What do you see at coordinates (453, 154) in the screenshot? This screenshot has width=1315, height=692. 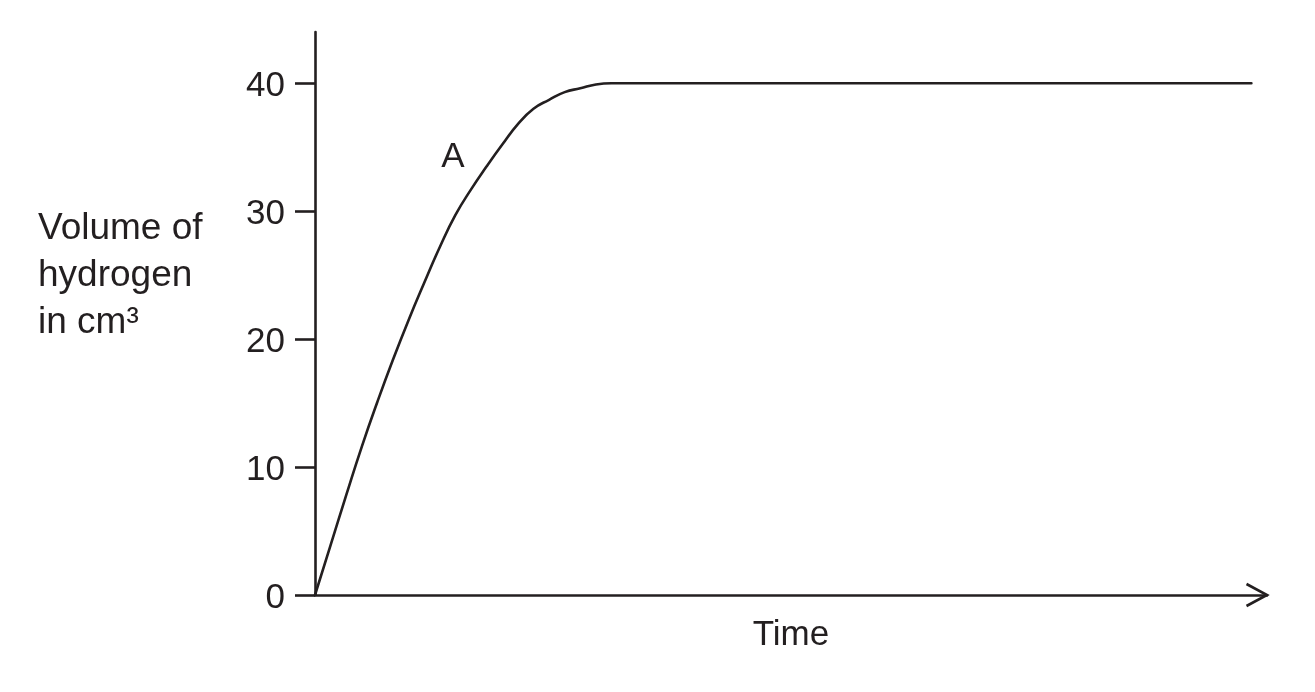 I see `series-label: A` at bounding box center [453, 154].